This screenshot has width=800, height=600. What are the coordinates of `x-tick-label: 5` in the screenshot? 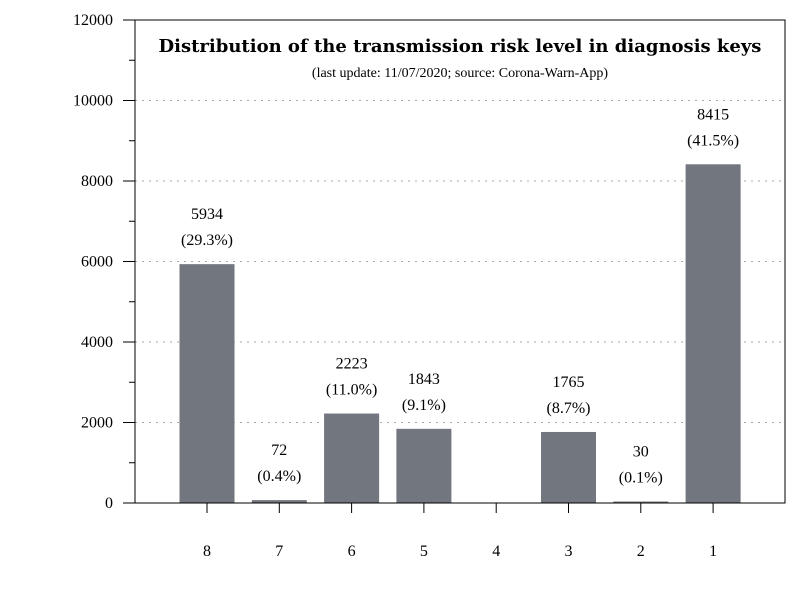 It's located at (424, 551).